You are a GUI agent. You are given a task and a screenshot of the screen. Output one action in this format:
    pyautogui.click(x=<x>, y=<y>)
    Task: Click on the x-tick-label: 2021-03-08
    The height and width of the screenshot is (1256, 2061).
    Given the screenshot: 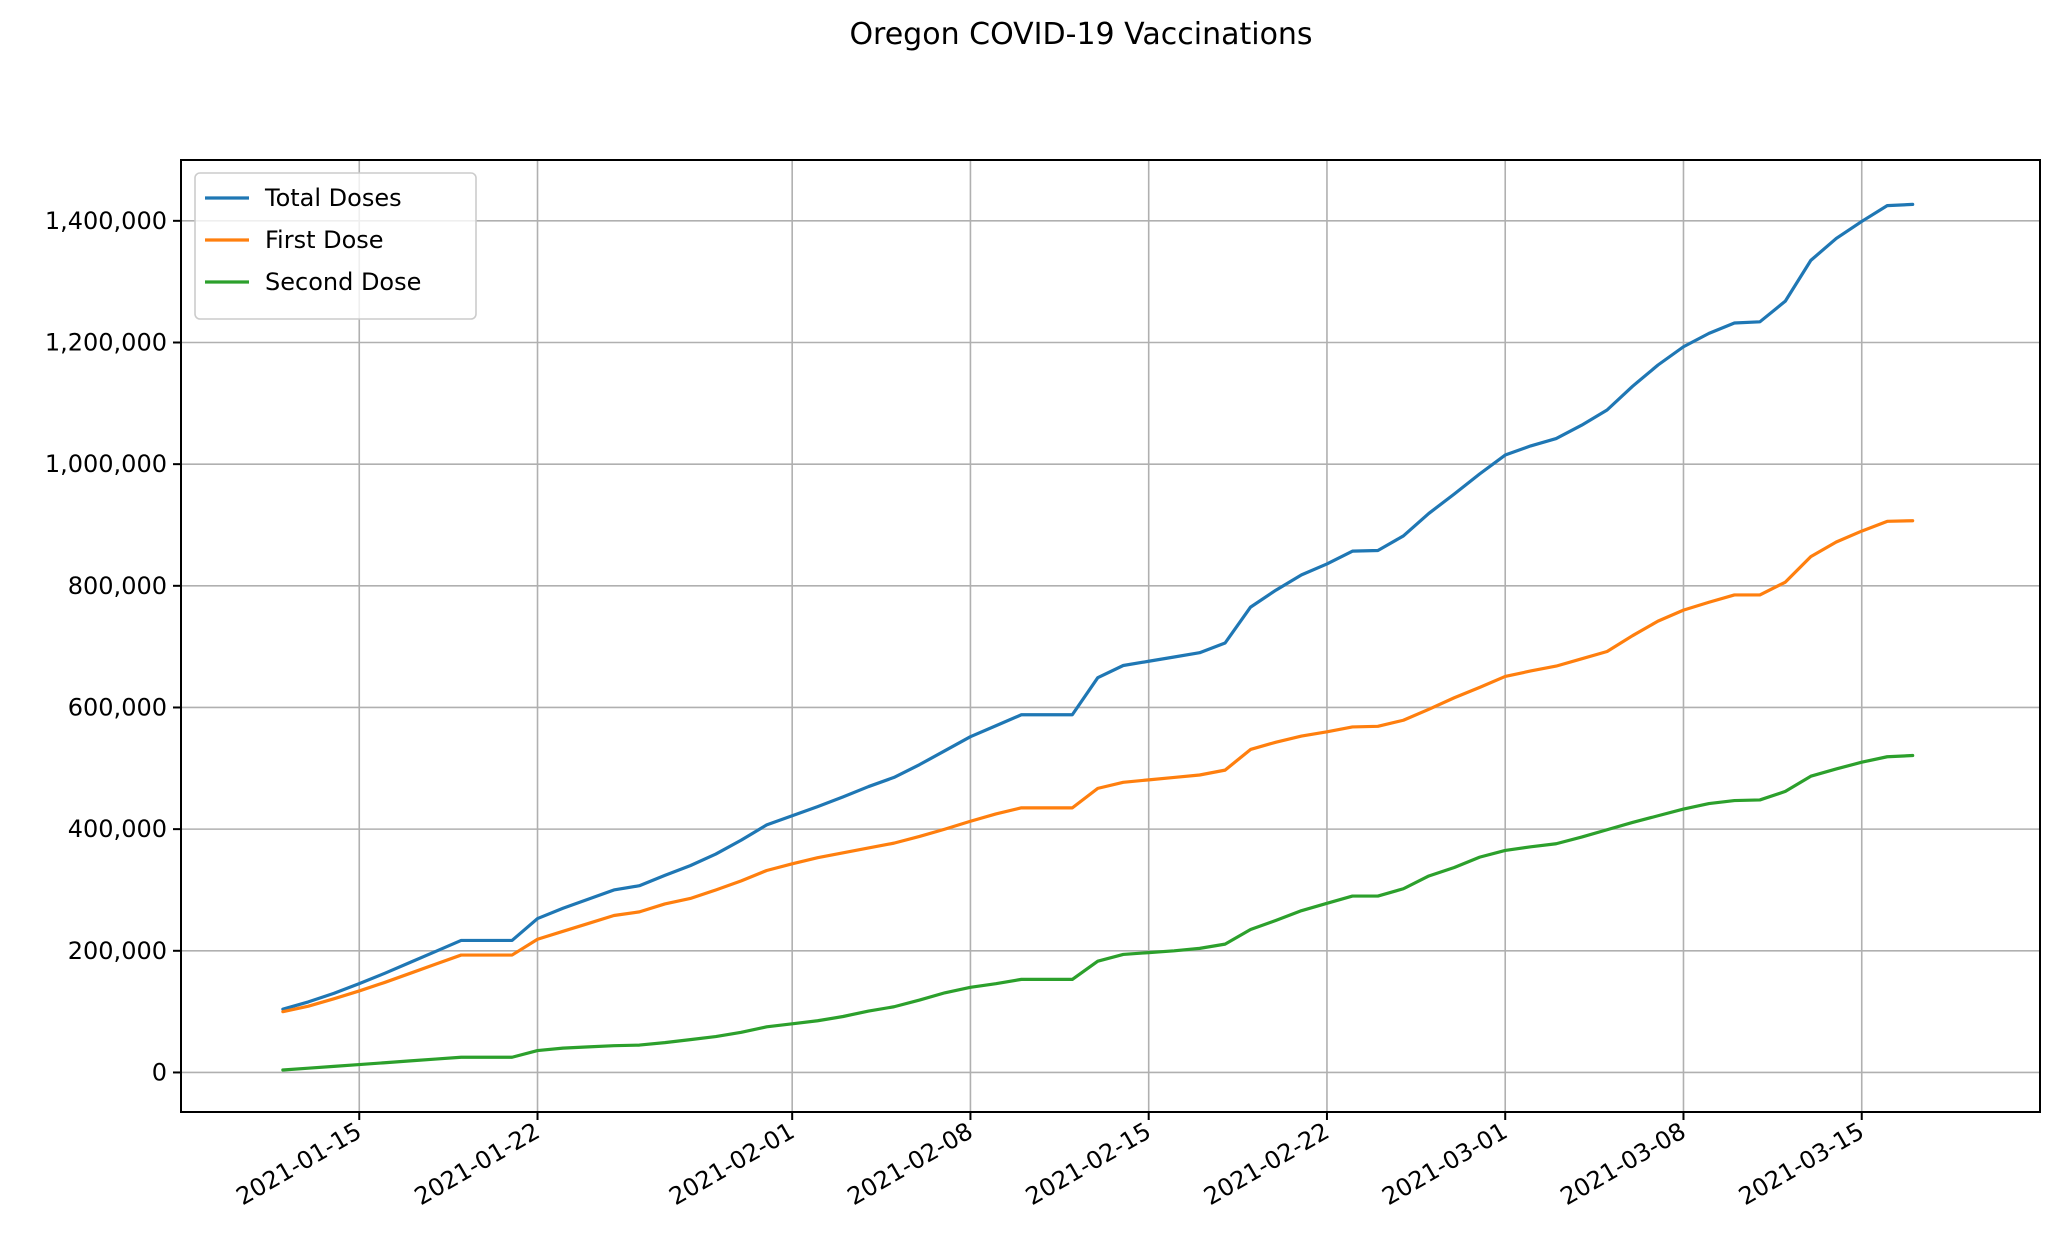 What is the action you would take?
    pyautogui.click(x=1623, y=1164)
    